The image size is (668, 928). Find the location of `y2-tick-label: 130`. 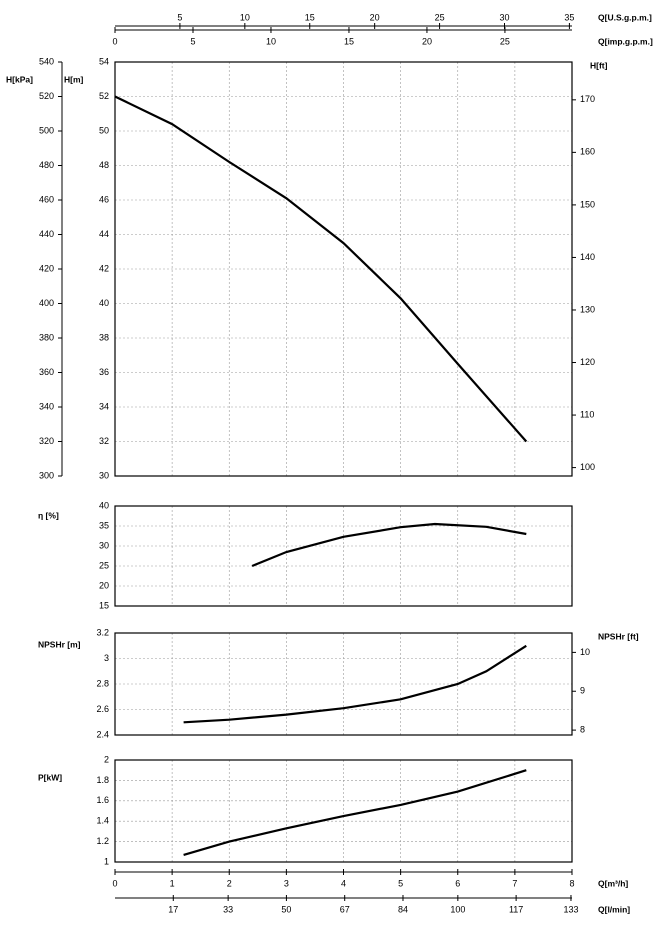

y2-tick-label: 130 is located at coordinates (587, 309).